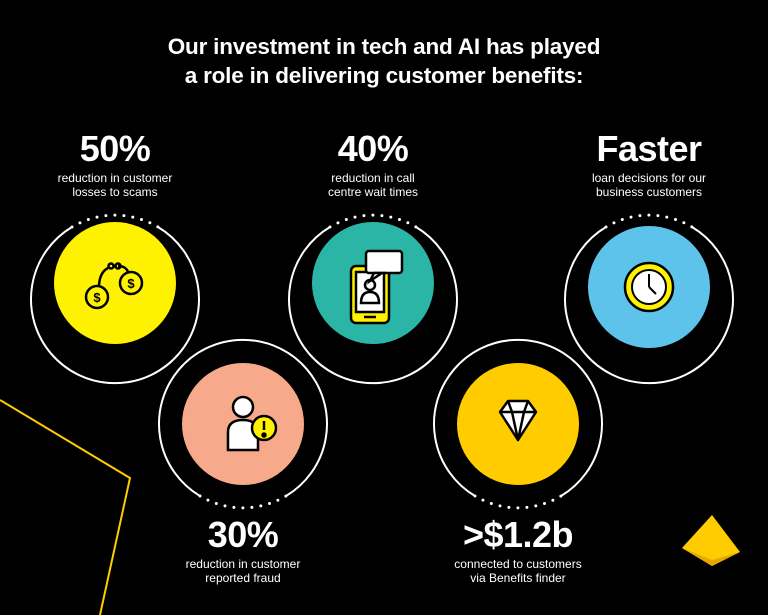 The width and height of the screenshot is (768, 615). What do you see at coordinates (518, 578) in the screenshot?
I see `stat-caption-line-2: via Benefits finder` at bounding box center [518, 578].